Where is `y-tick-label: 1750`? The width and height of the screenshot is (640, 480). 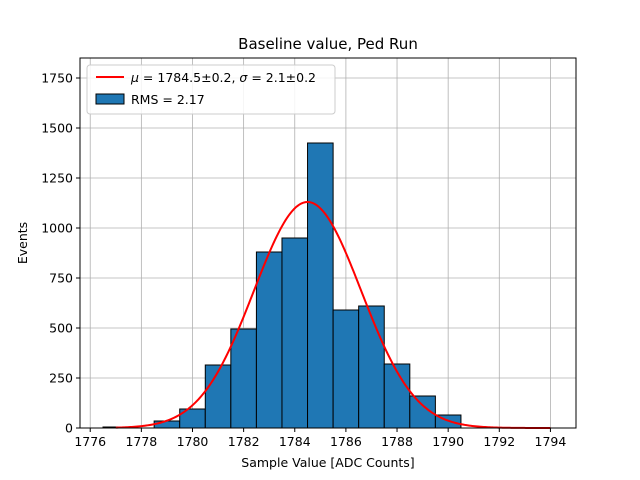
y-tick-label: 1750 is located at coordinates (57, 78).